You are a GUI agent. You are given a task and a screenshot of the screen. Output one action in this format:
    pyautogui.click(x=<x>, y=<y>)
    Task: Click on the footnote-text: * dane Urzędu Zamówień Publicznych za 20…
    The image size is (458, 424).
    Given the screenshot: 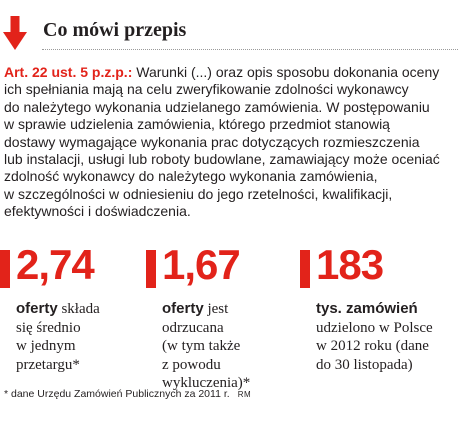 What is the action you would take?
    pyautogui.click(x=117, y=394)
    